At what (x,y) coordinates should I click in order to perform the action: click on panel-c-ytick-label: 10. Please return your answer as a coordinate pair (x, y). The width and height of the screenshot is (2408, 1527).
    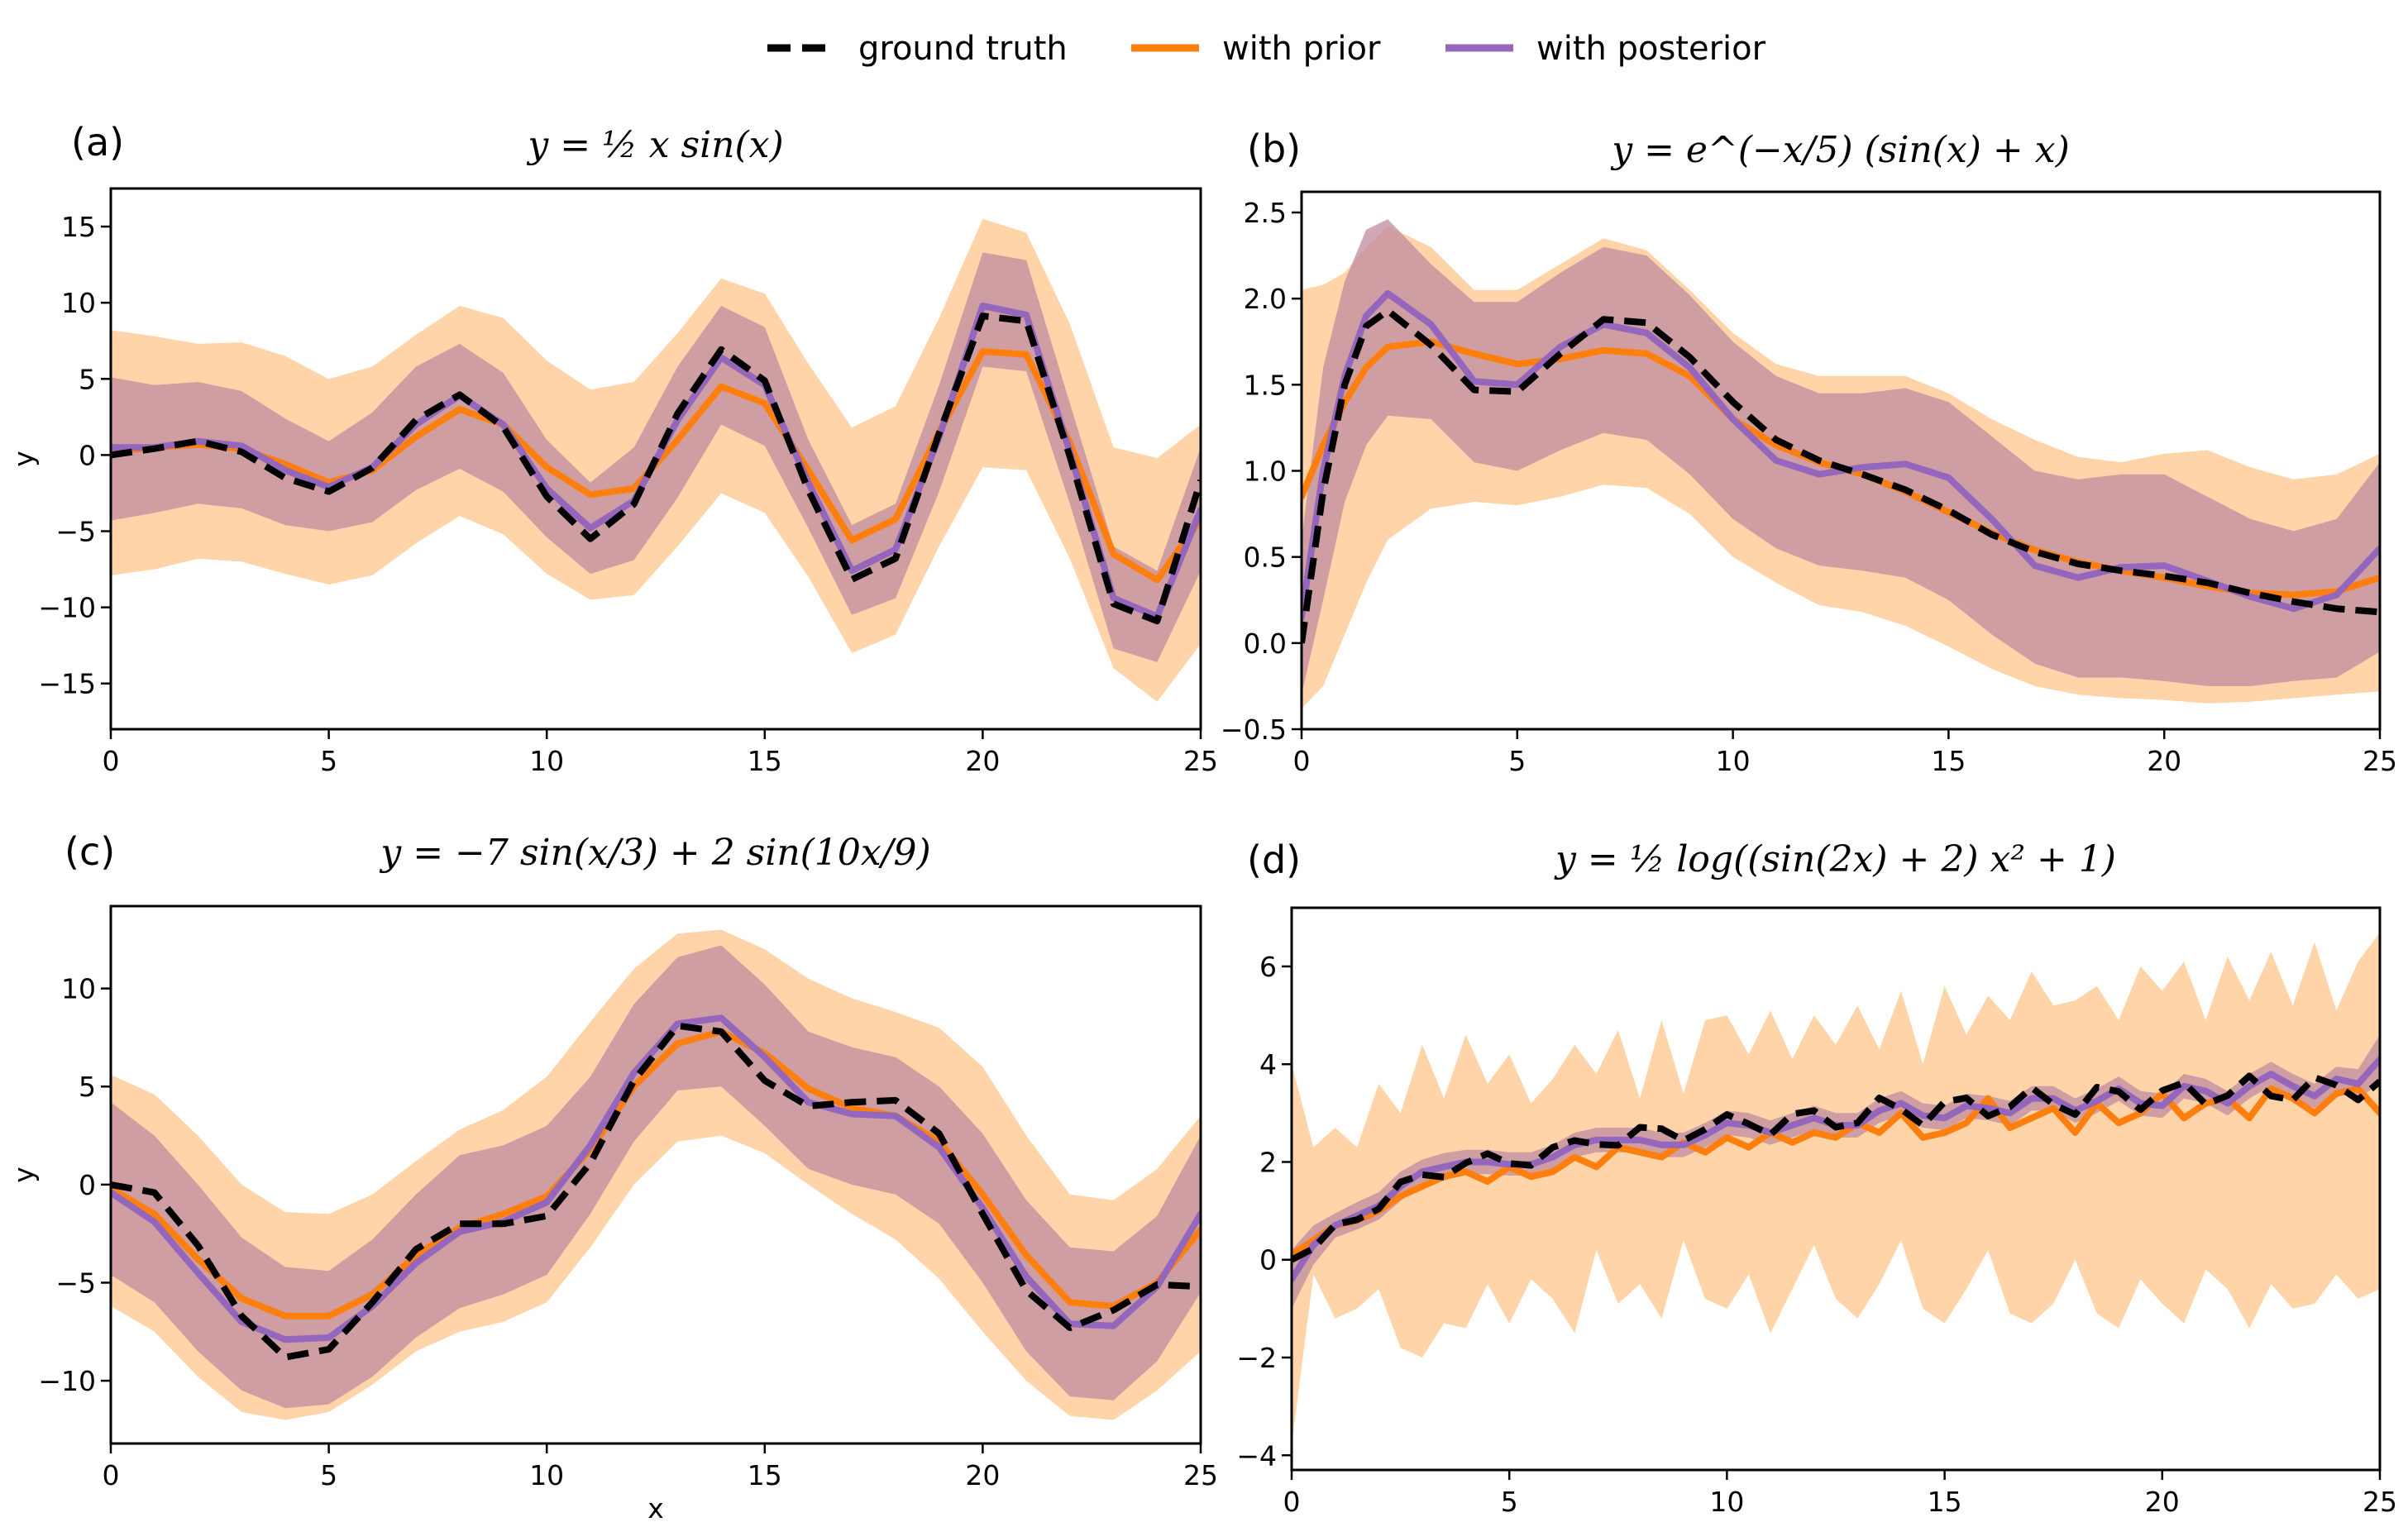
    Looking at the image, I should click on (78, 989).